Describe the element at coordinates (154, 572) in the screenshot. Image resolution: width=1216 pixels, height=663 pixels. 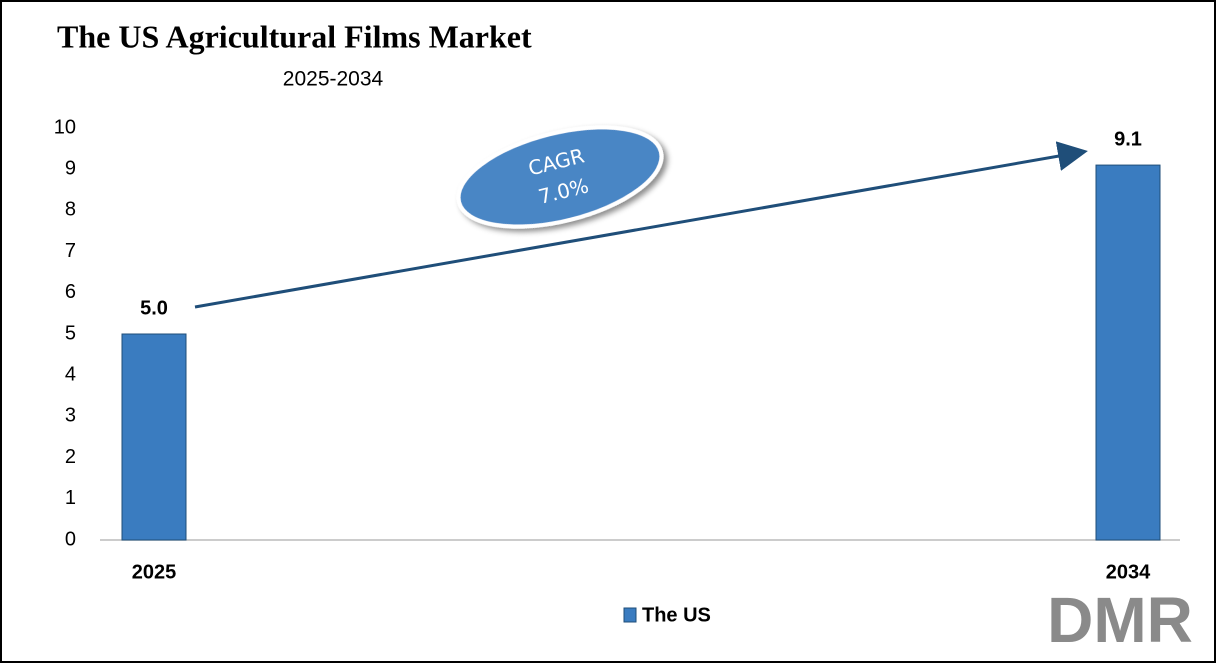
I see `x-tick-label: 2025` at that location.